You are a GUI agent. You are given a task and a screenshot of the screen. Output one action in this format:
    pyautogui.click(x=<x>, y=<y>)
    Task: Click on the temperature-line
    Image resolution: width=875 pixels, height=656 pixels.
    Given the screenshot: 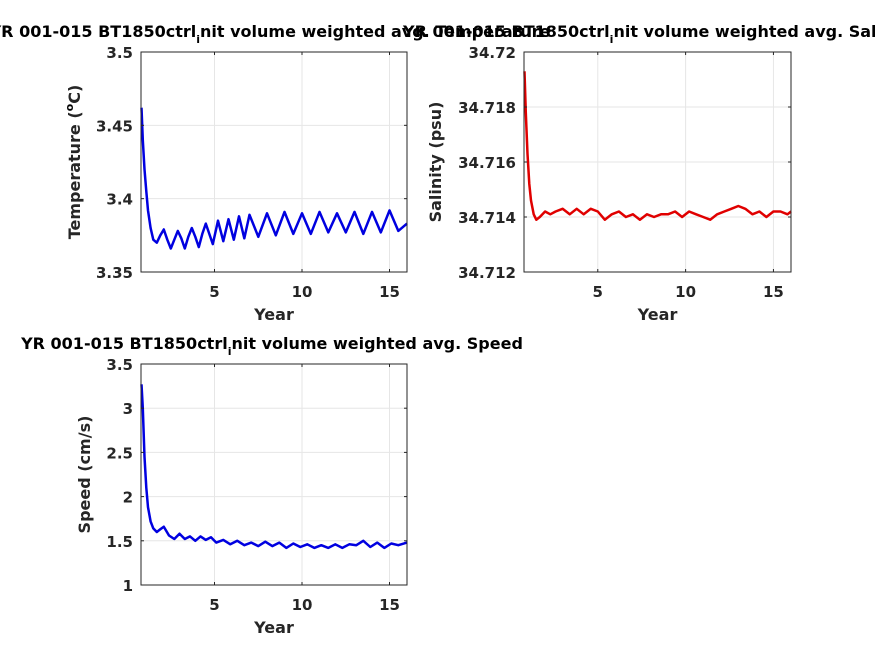 What is the action you would take?
    pyautogui.click(x=274, y=178)
    